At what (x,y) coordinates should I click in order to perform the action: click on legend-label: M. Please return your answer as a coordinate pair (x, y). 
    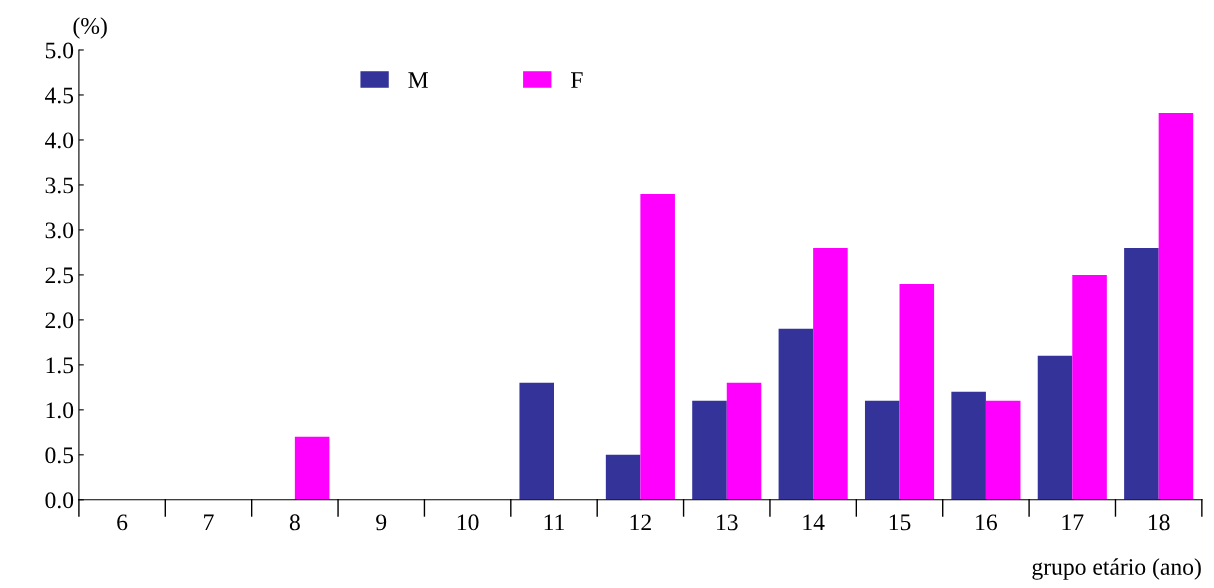
    Looking at the image, I should click on (418, 80).